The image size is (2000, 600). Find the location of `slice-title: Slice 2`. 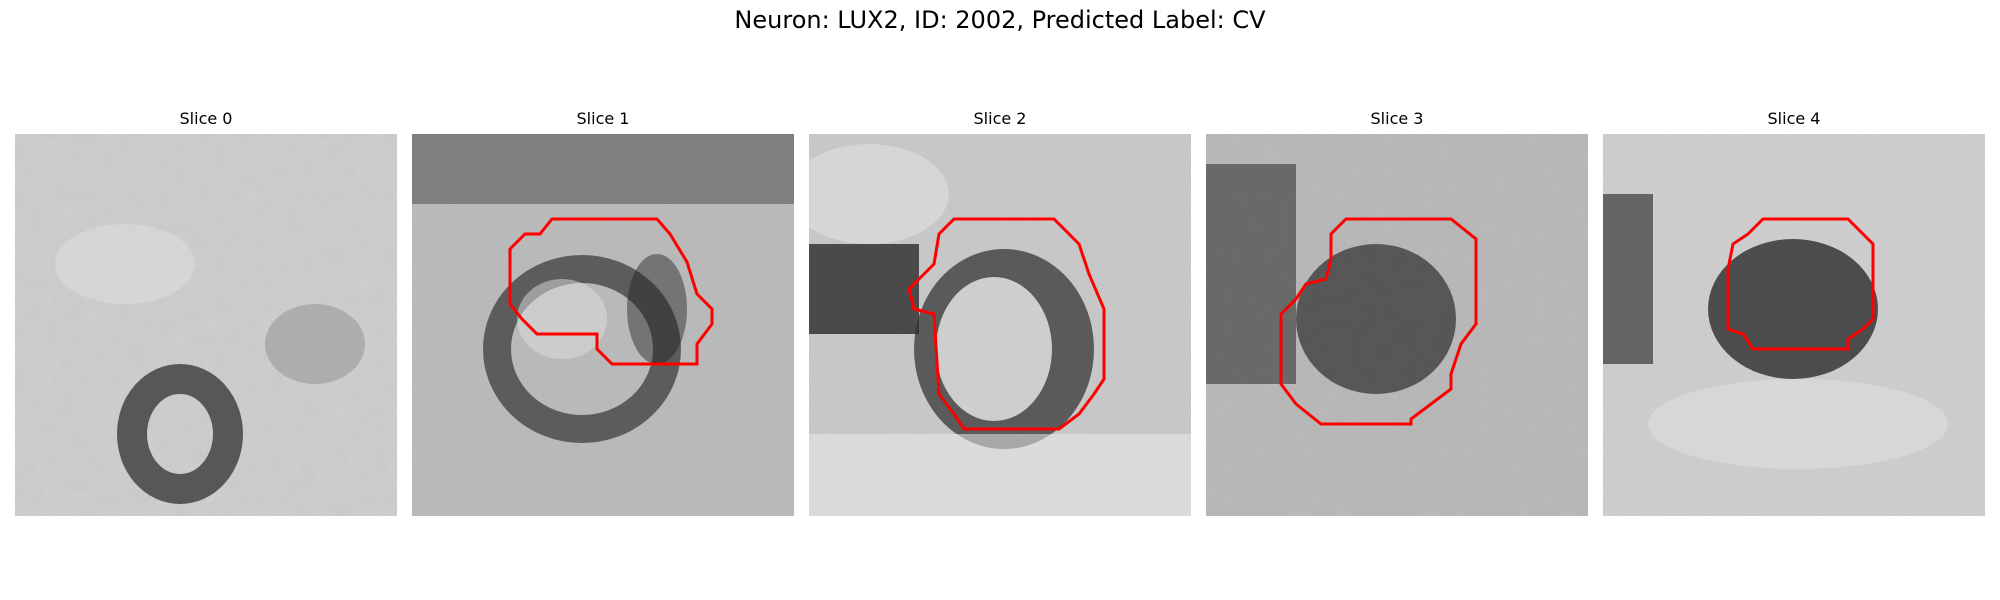

slice-title: Slice 2 is located at coordinates (1000, 118).